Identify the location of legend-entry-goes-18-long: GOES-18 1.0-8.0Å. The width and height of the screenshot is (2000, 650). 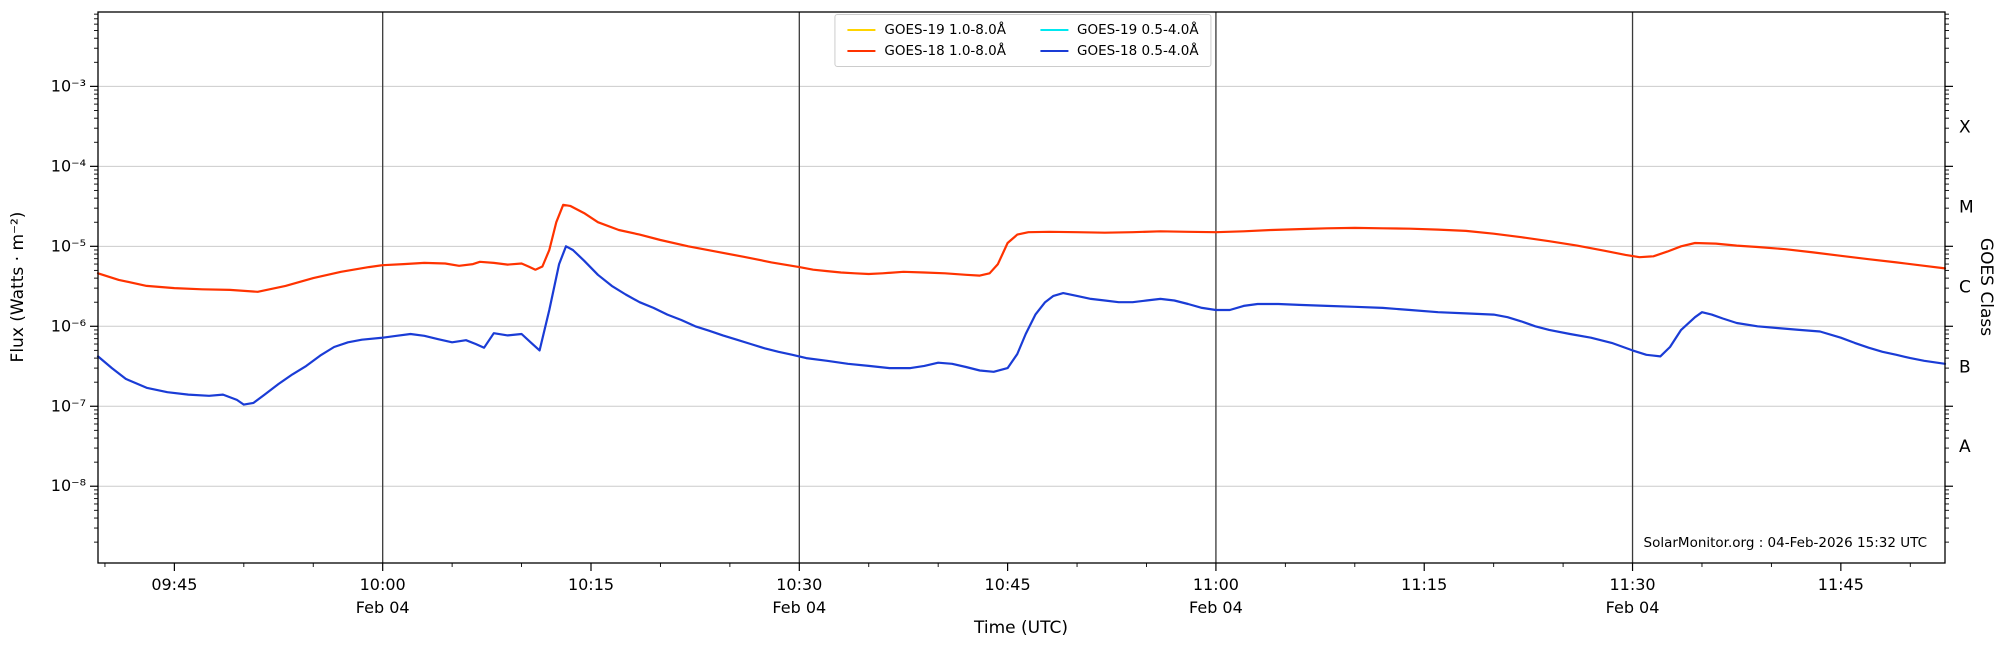
(926, 51).